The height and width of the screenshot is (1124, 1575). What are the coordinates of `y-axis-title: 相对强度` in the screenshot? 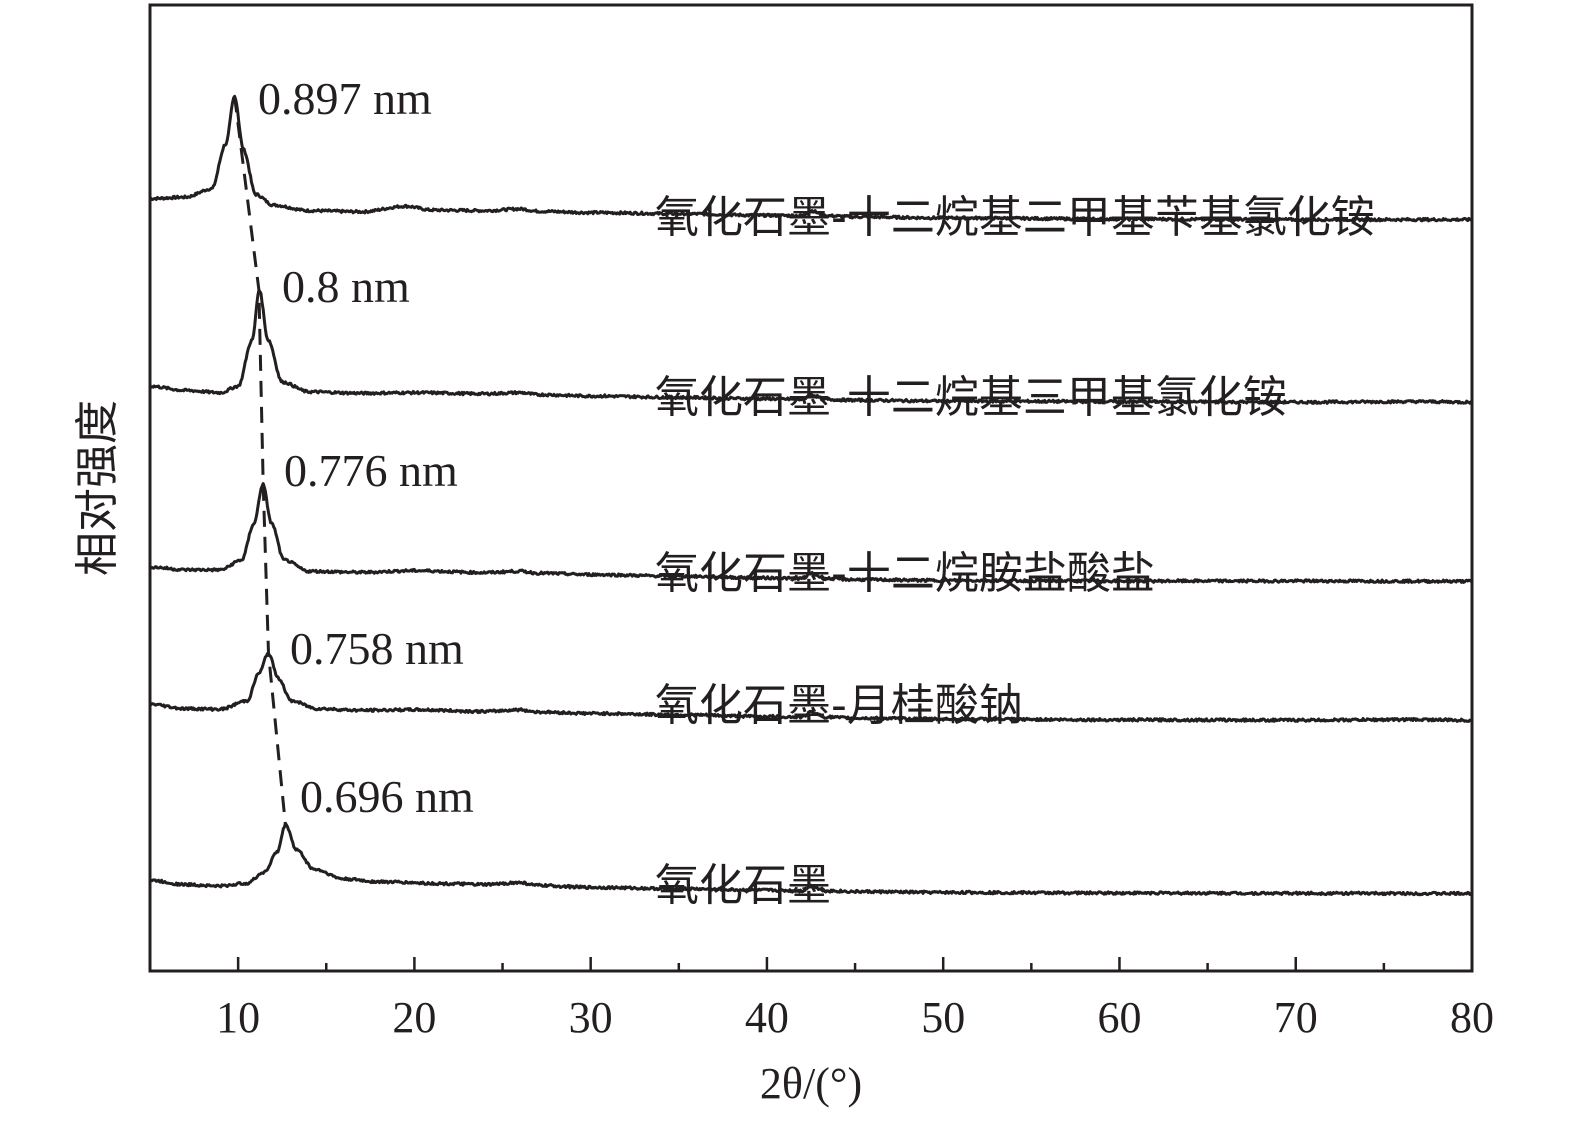 It's located at (97, 488).